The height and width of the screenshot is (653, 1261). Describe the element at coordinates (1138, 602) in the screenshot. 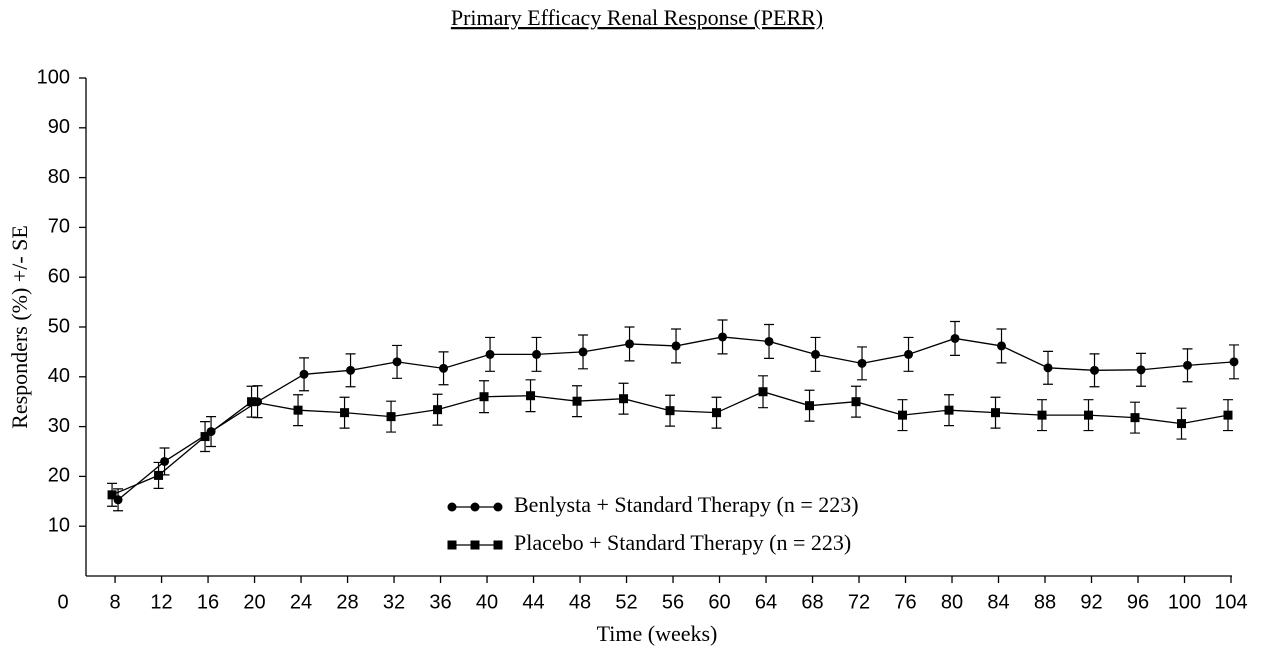

I see `x-tick-label: 96` at that location.